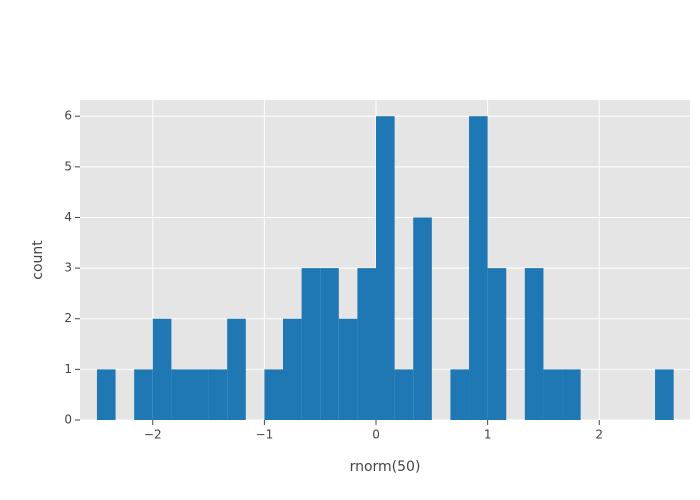 Image resolution: width=700 pixels, height=500 pixels. I want to click on y-tick-label: 5, so click(68, 166).